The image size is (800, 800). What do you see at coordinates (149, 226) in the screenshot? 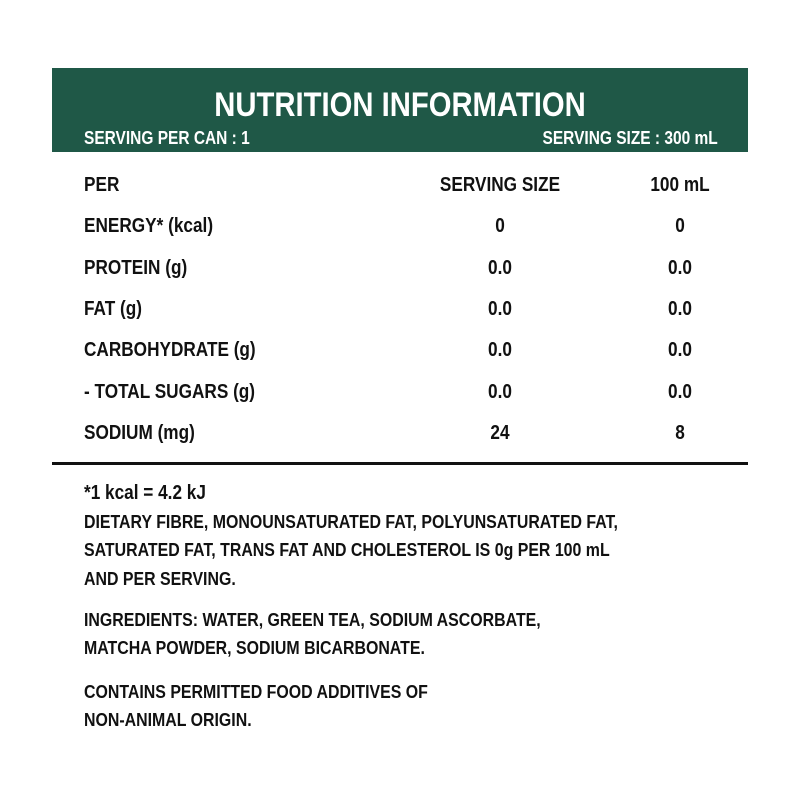
I see `row-label: ENERGY* (kcal)` at bounding box center [149, 226].